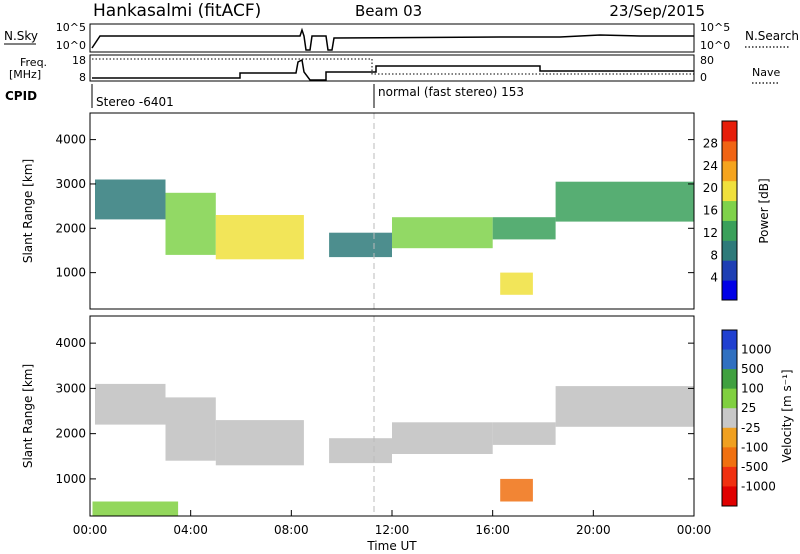 This screenshot has width=800, height=554. What do you see at coordinates (70, 140) in the screenshot?
I see `power-ytick-label: 4000` at bounding box center [70, 140].